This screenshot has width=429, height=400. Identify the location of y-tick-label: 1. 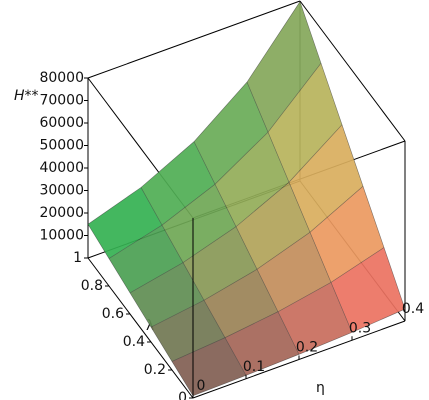
(77, 258).